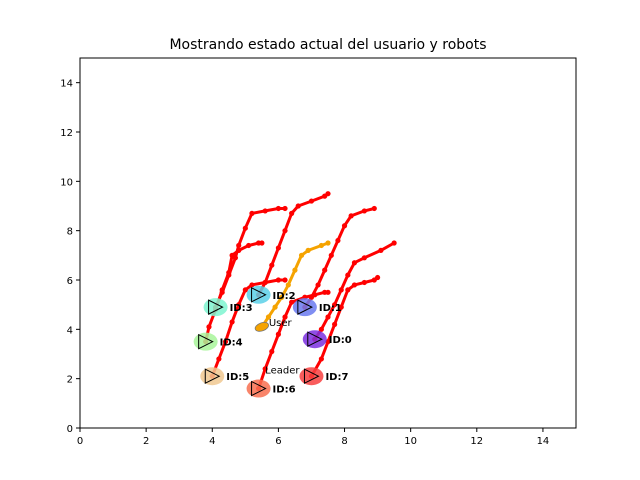 Image resolution: width=640 pixels, height=480 pixels. Describe the element at coordinates (231, 343) in the screenshot. I see `robot-4-id-label: ID:4` at that location.